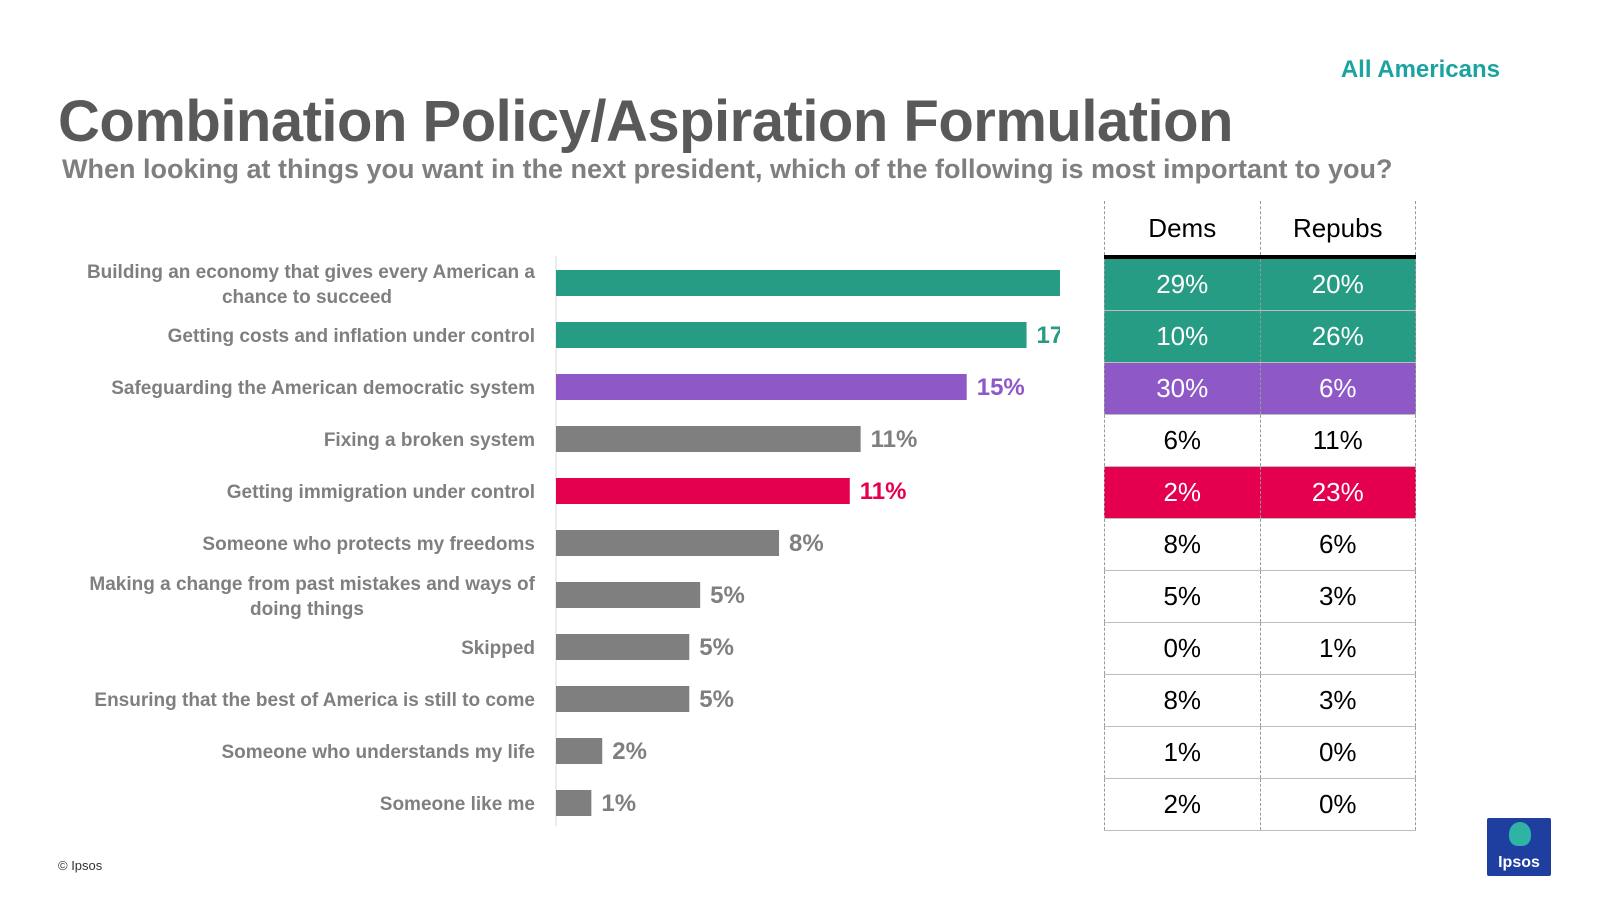 The height and width of the screenshot is (900, 1600). What do you see at coordinates (618, 803) in the screenshot?
I see `data-label: 1%` at bounding box center [618, 803].